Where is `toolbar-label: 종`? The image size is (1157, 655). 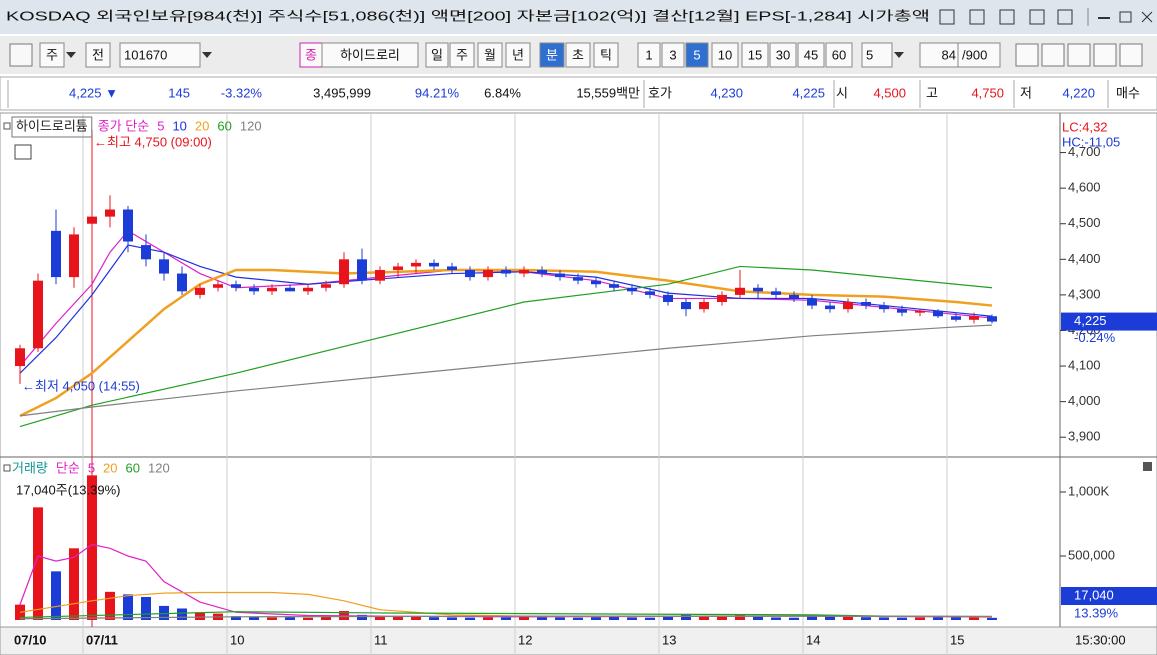
toolbar-label: 종 is located at coordinates (311, 54).